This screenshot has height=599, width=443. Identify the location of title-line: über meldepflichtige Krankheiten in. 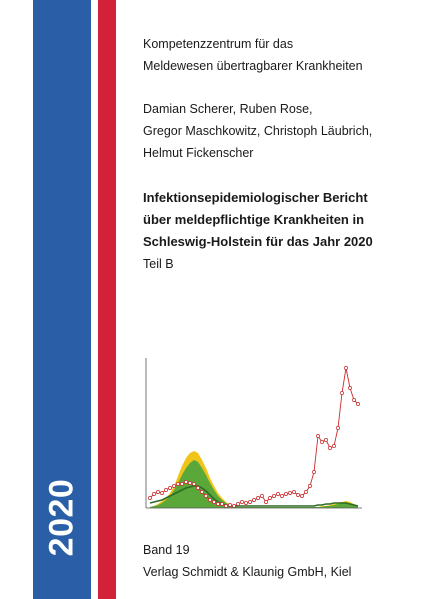
(254, 219).